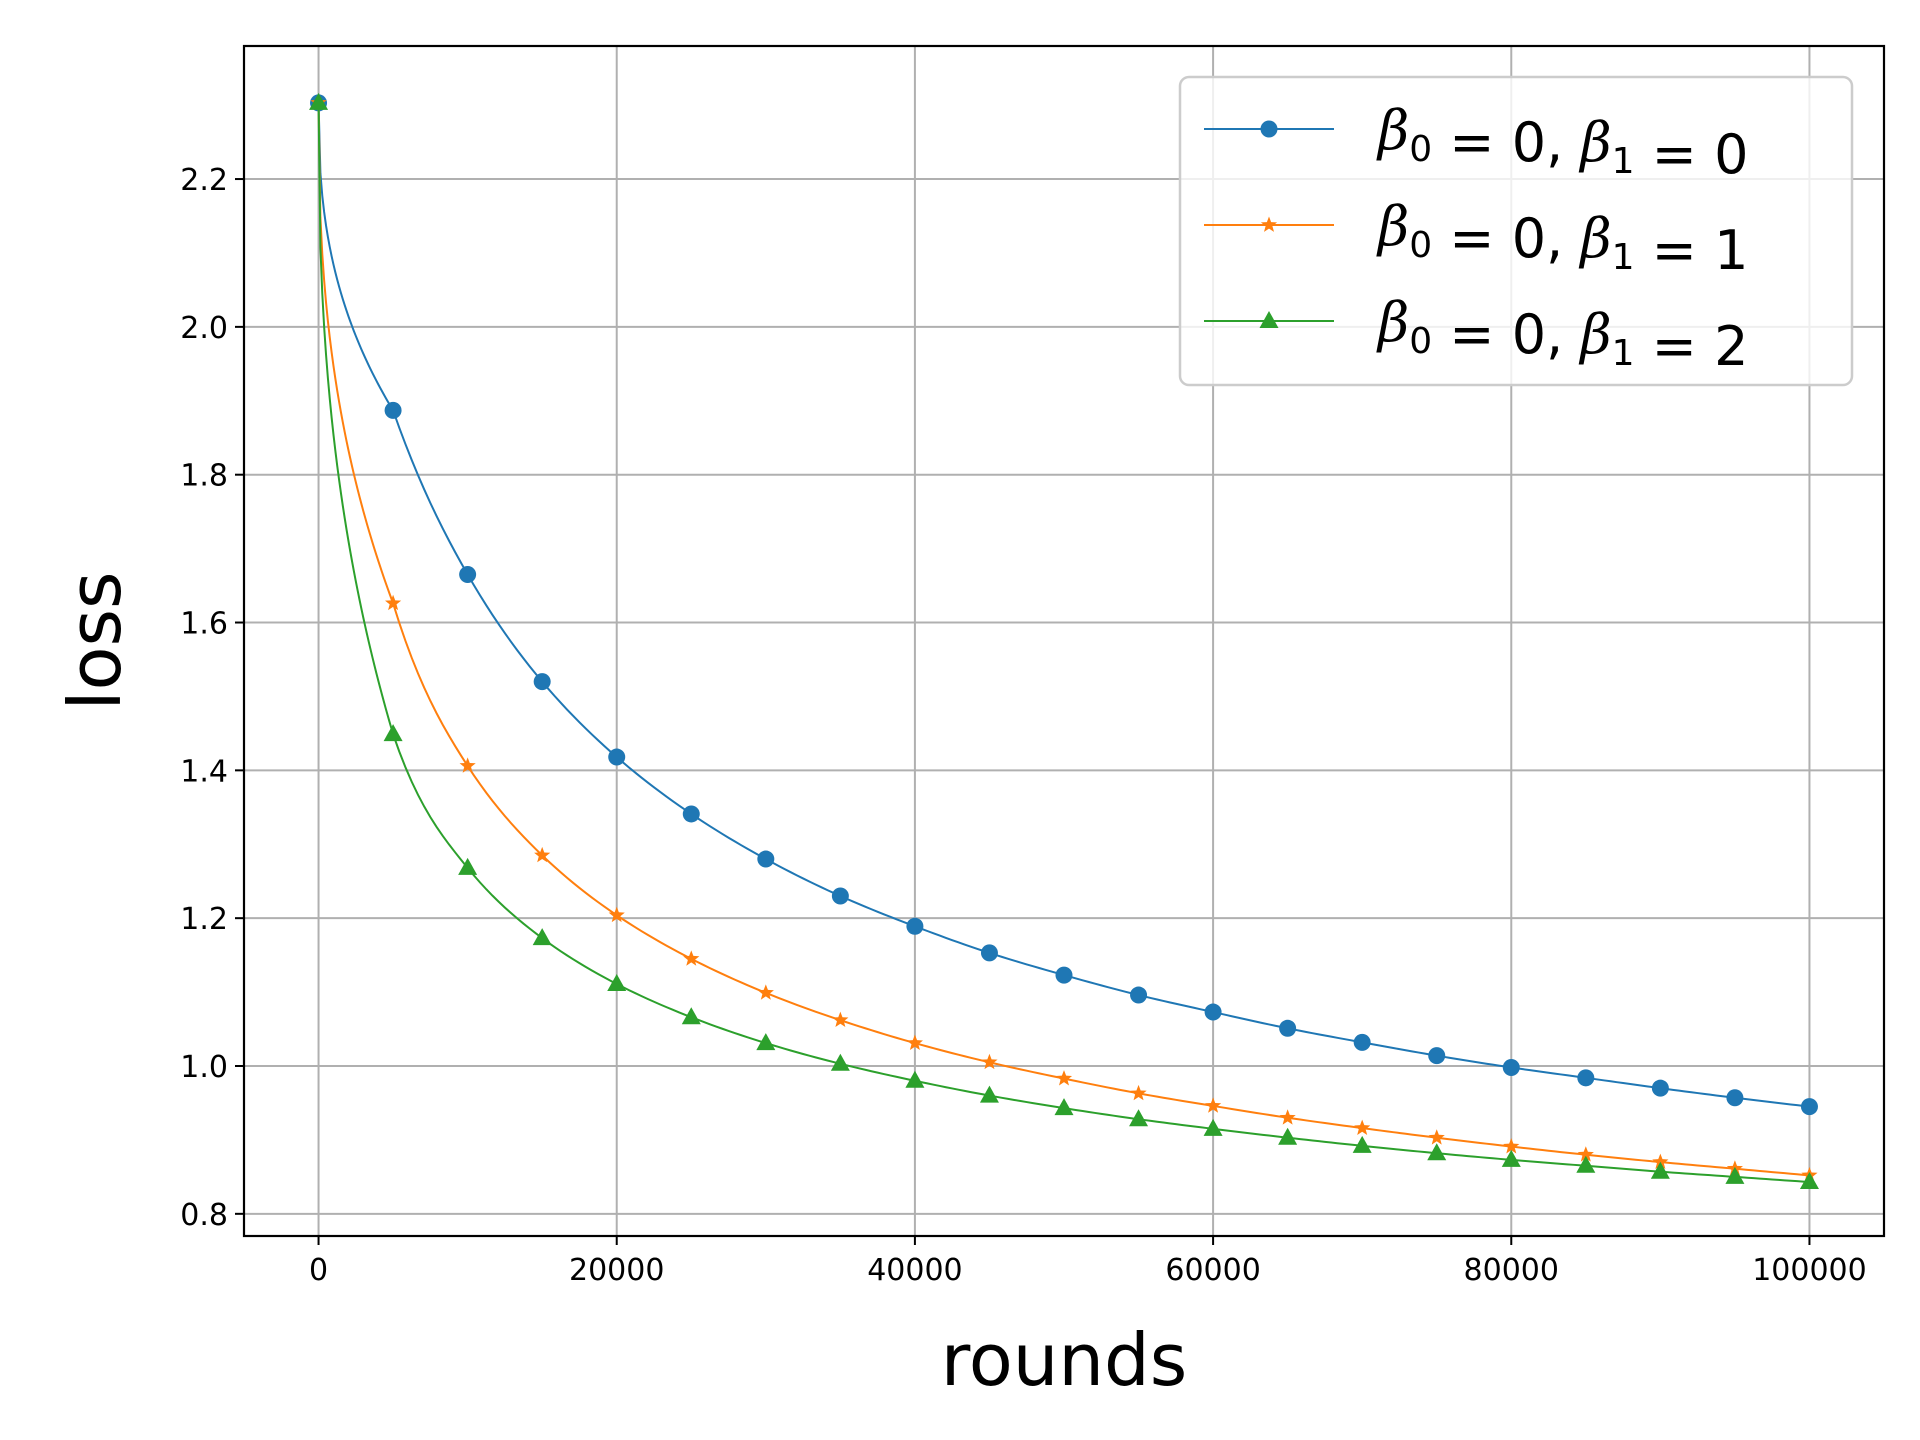  Describe the element at coordinates (204, 328) in the screenshot. I see `y-tick-label: 2.0` at that location.